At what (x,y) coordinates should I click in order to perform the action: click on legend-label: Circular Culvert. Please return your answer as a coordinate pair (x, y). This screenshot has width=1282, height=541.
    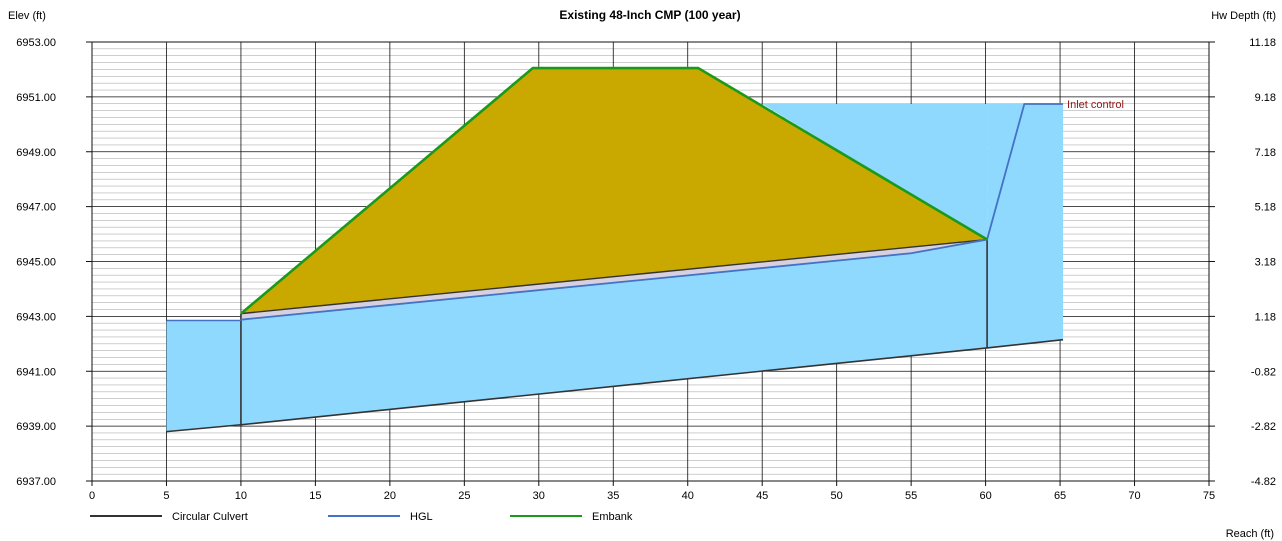
    Looking at the image, I should click on (210, 517).